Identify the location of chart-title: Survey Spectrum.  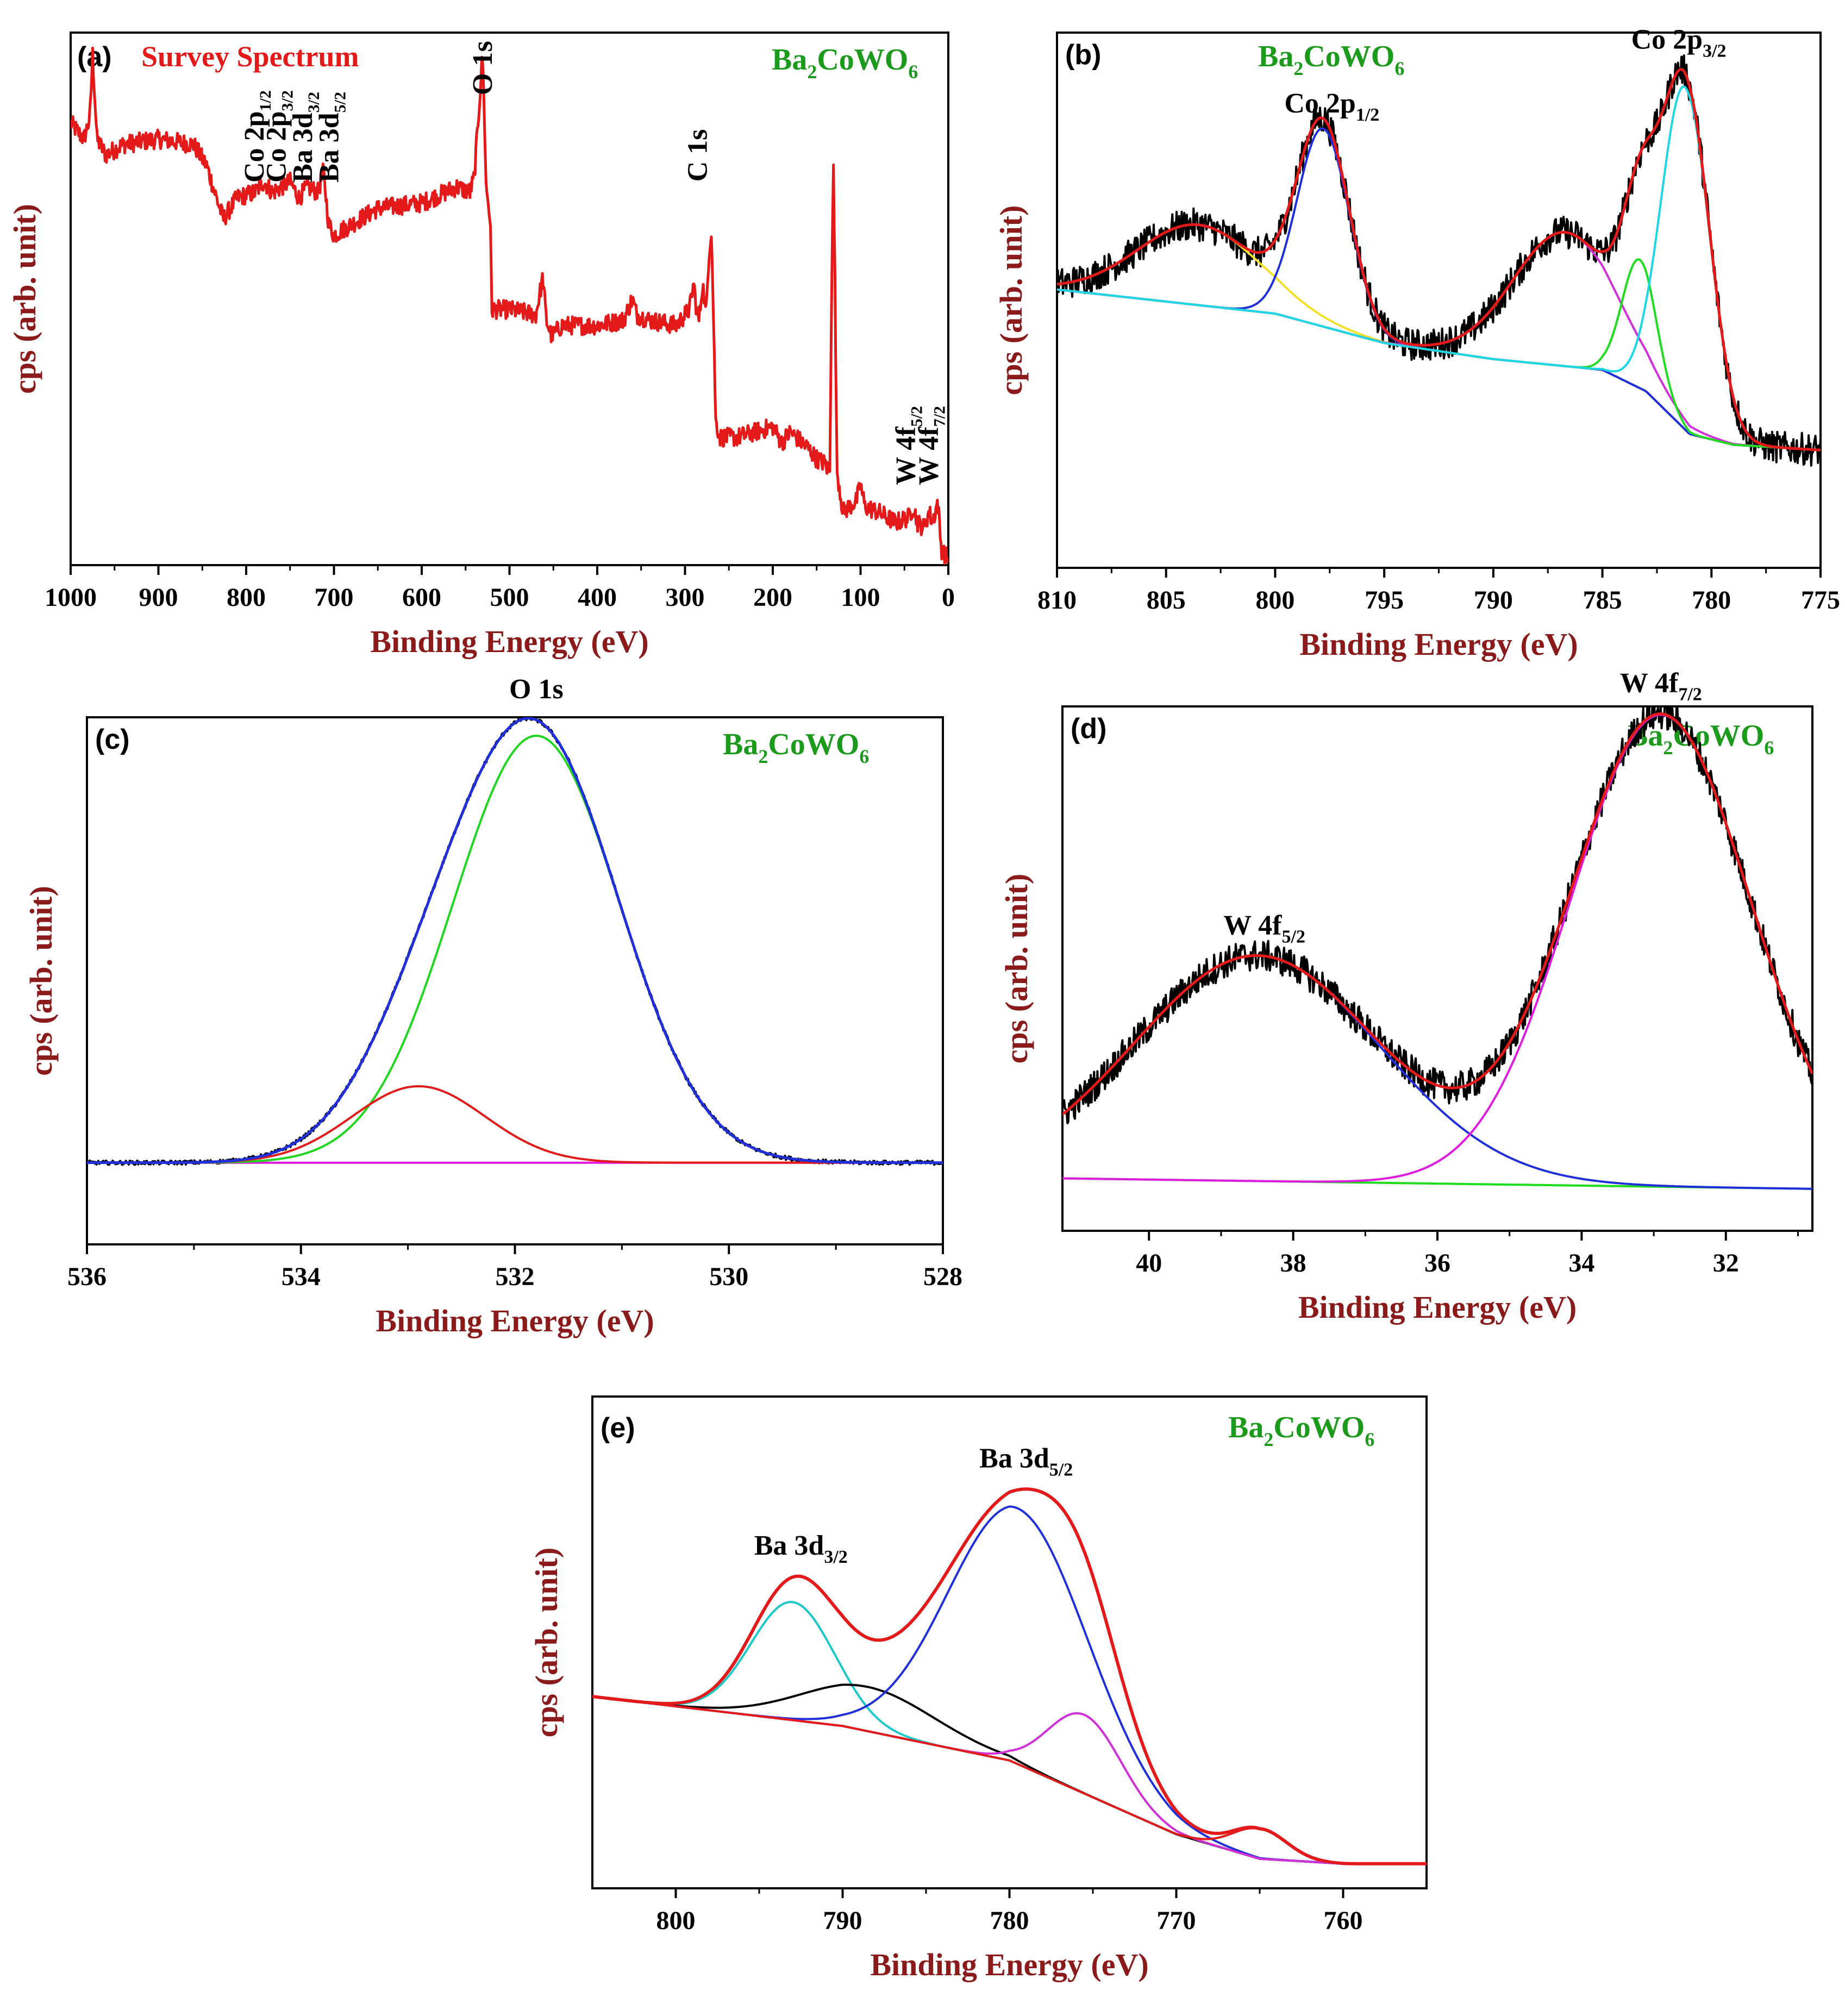
(250, 56).